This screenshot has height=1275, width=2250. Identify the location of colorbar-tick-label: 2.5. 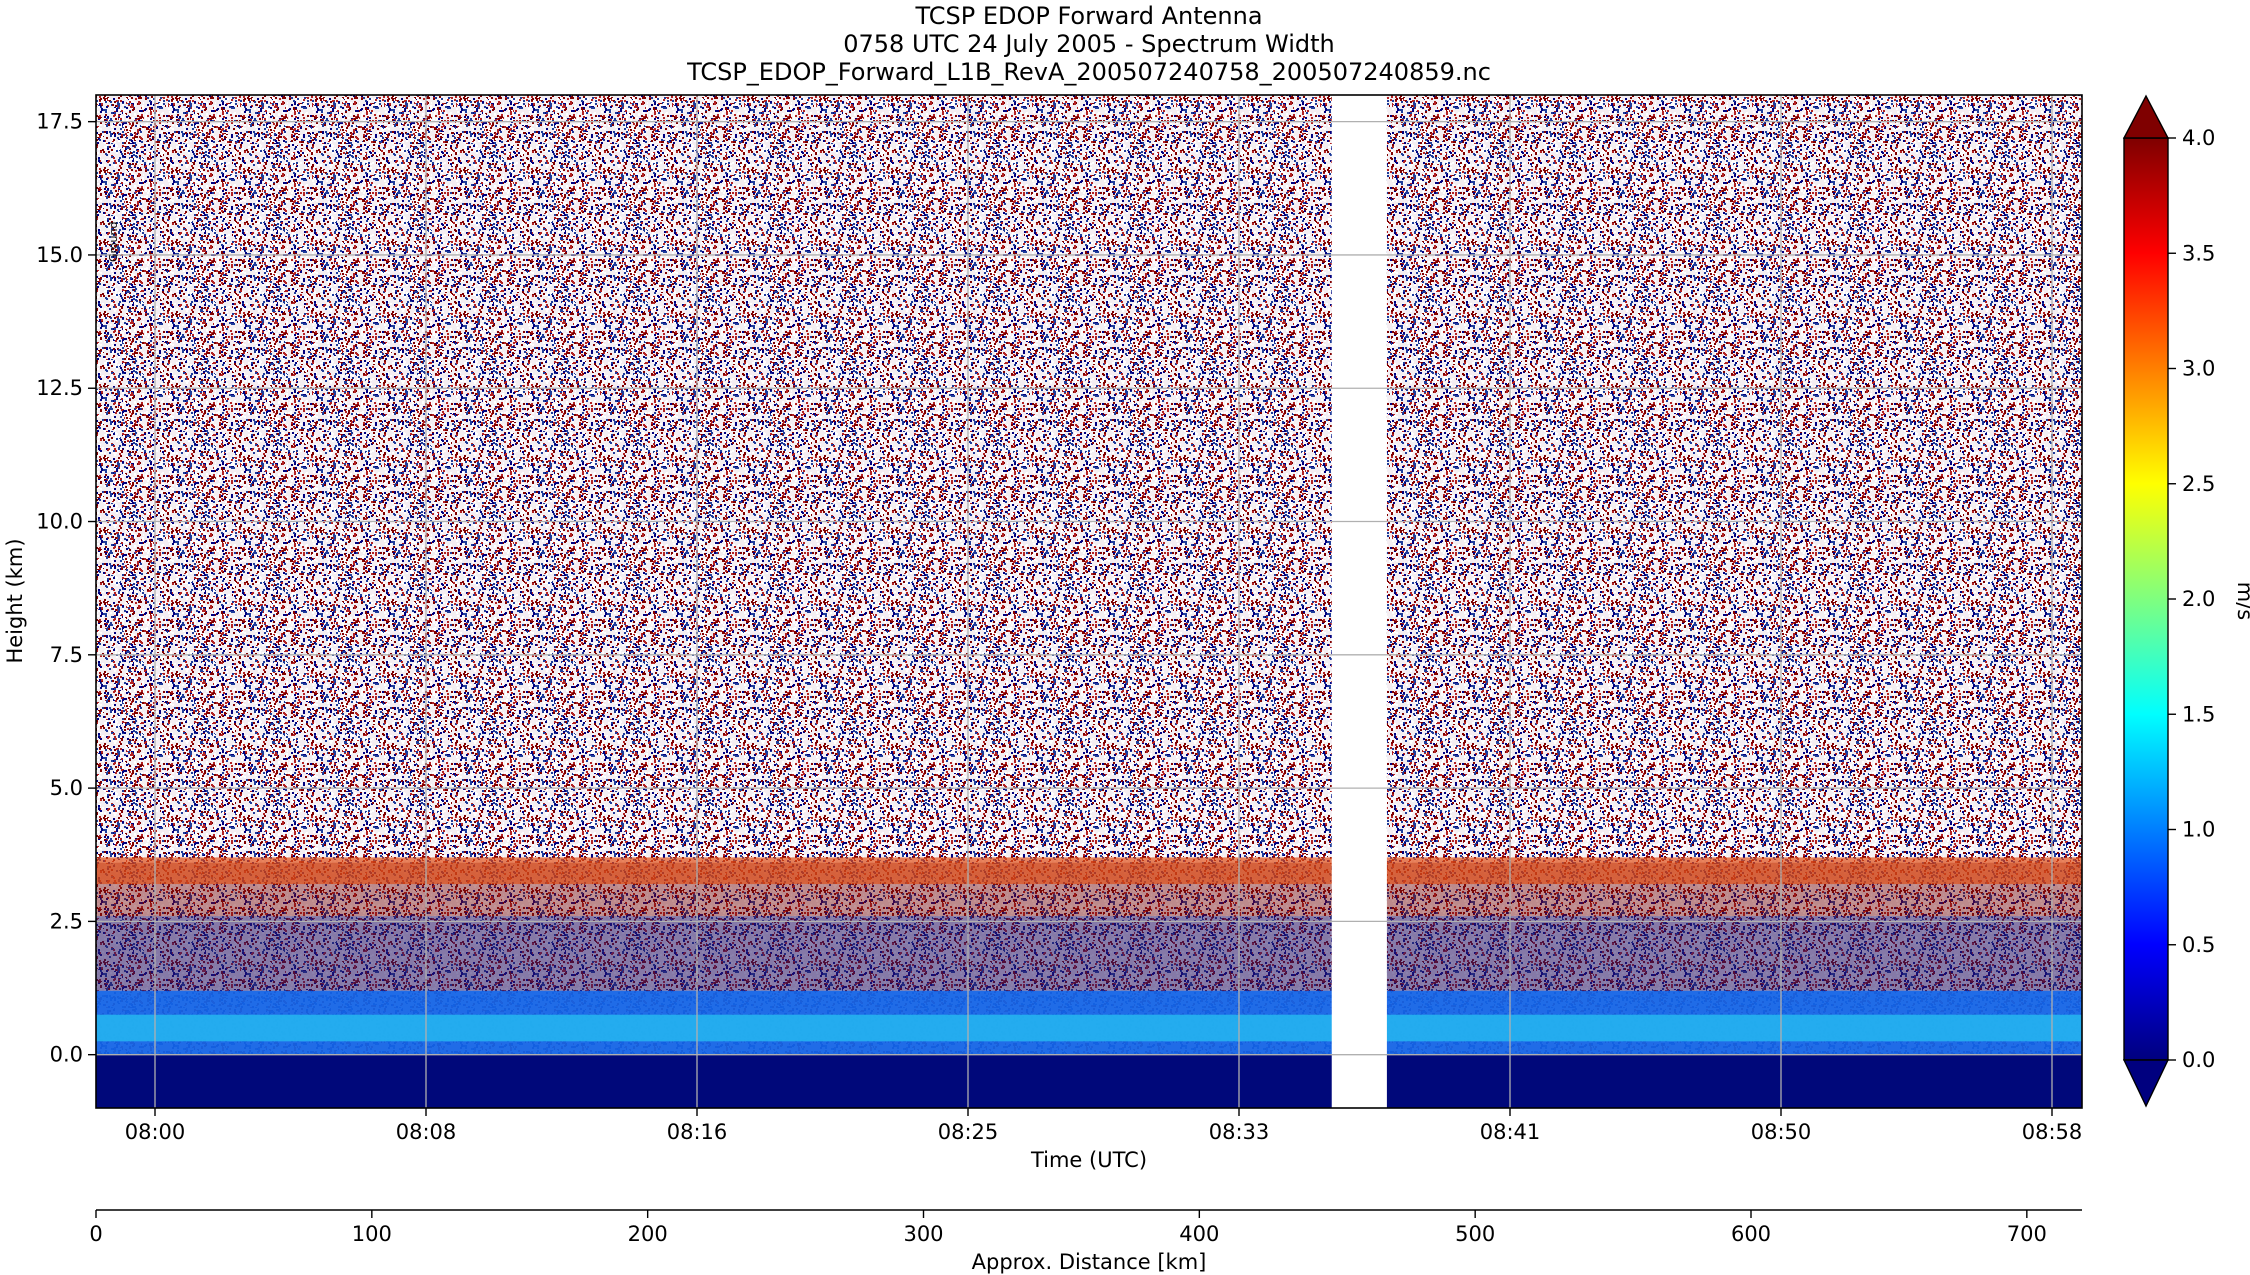
(2198, 484).